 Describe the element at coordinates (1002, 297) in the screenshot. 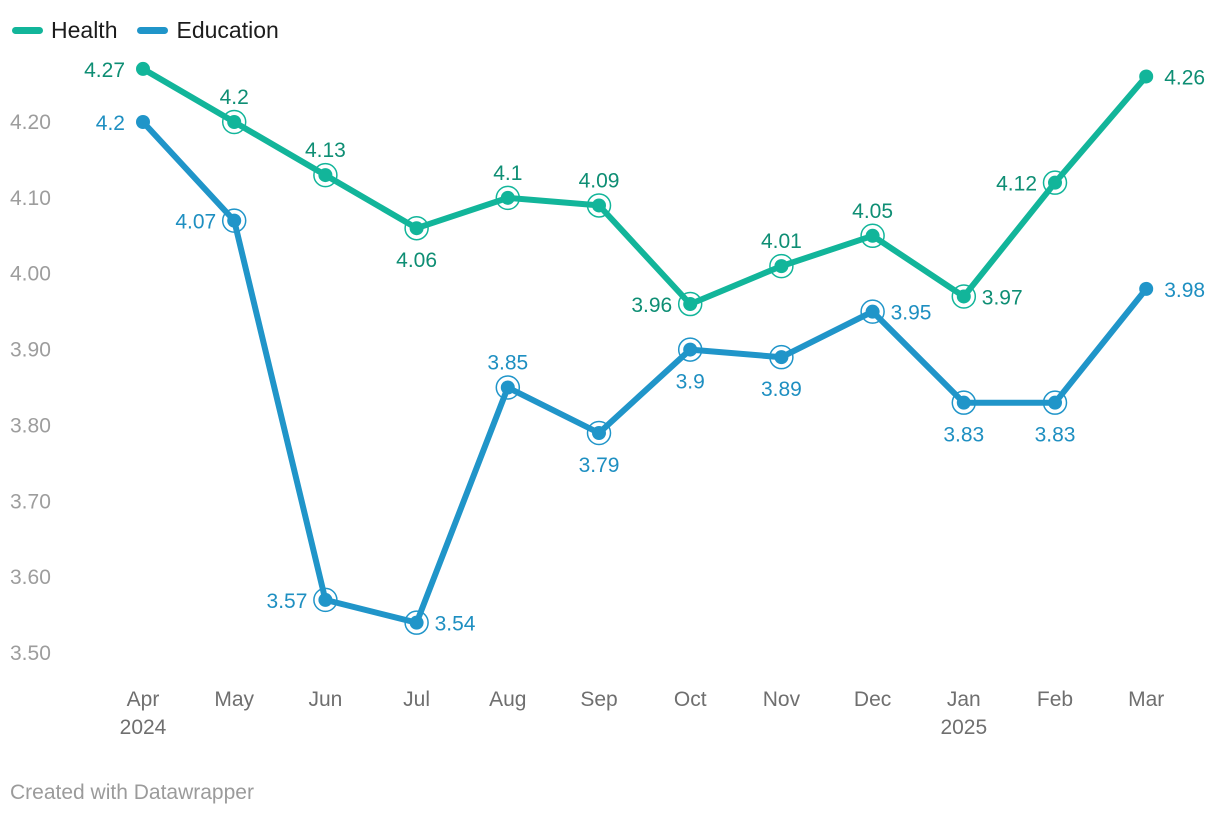

I see `health-value-label: 3.97` at that location.